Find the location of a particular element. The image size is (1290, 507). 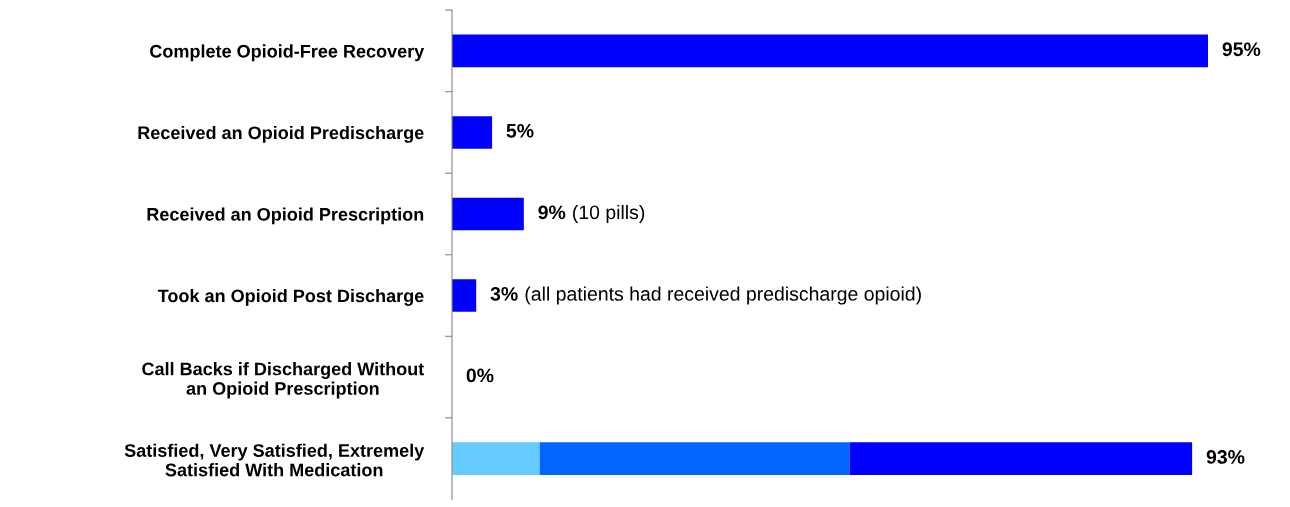

y-tick-label: Received an Opioid Prescription is located at coordinates (285, 216).